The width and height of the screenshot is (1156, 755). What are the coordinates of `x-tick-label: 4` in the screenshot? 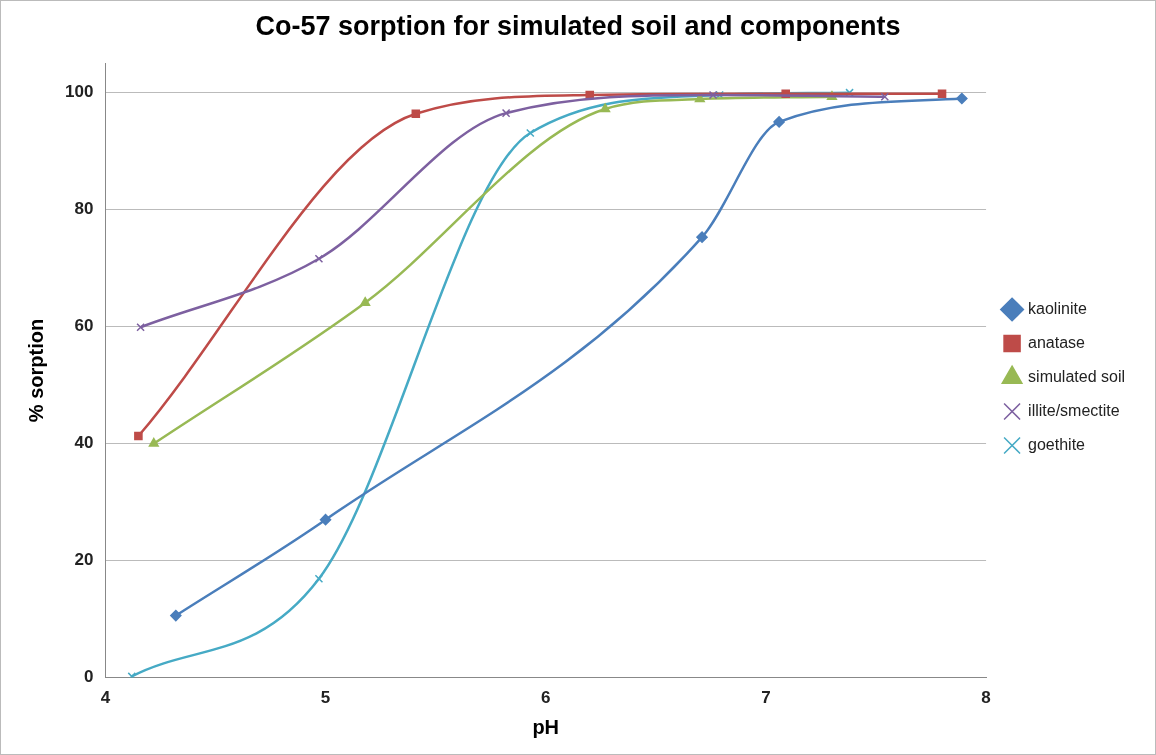 It's located at (105, 698).